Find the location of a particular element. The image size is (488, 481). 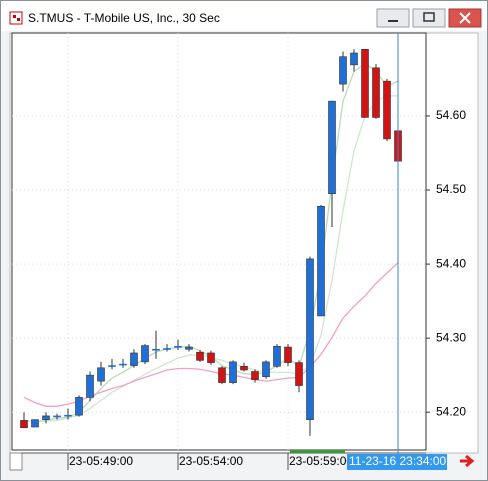

maximize-button is located at coordinates (429, 18).